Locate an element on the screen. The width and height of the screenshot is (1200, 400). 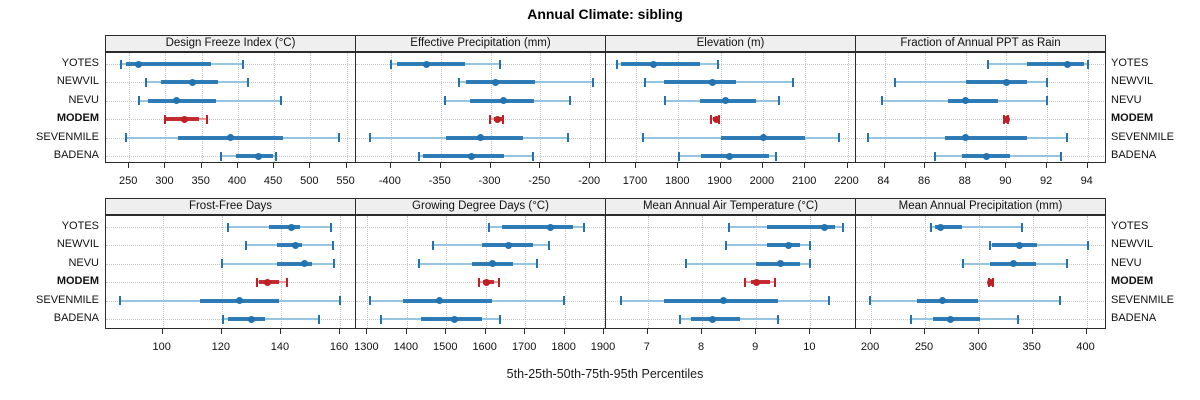
panel-strip: Growing Degree Days (°C) is located at coordinates (480, 206).